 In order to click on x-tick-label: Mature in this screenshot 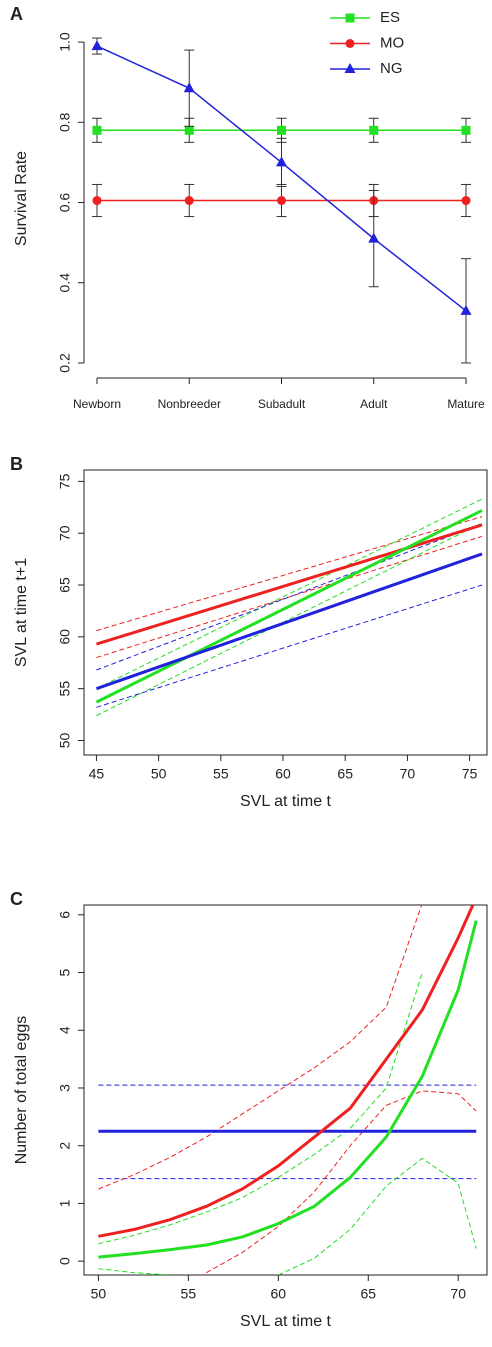, I will do `click(466, 404)`.